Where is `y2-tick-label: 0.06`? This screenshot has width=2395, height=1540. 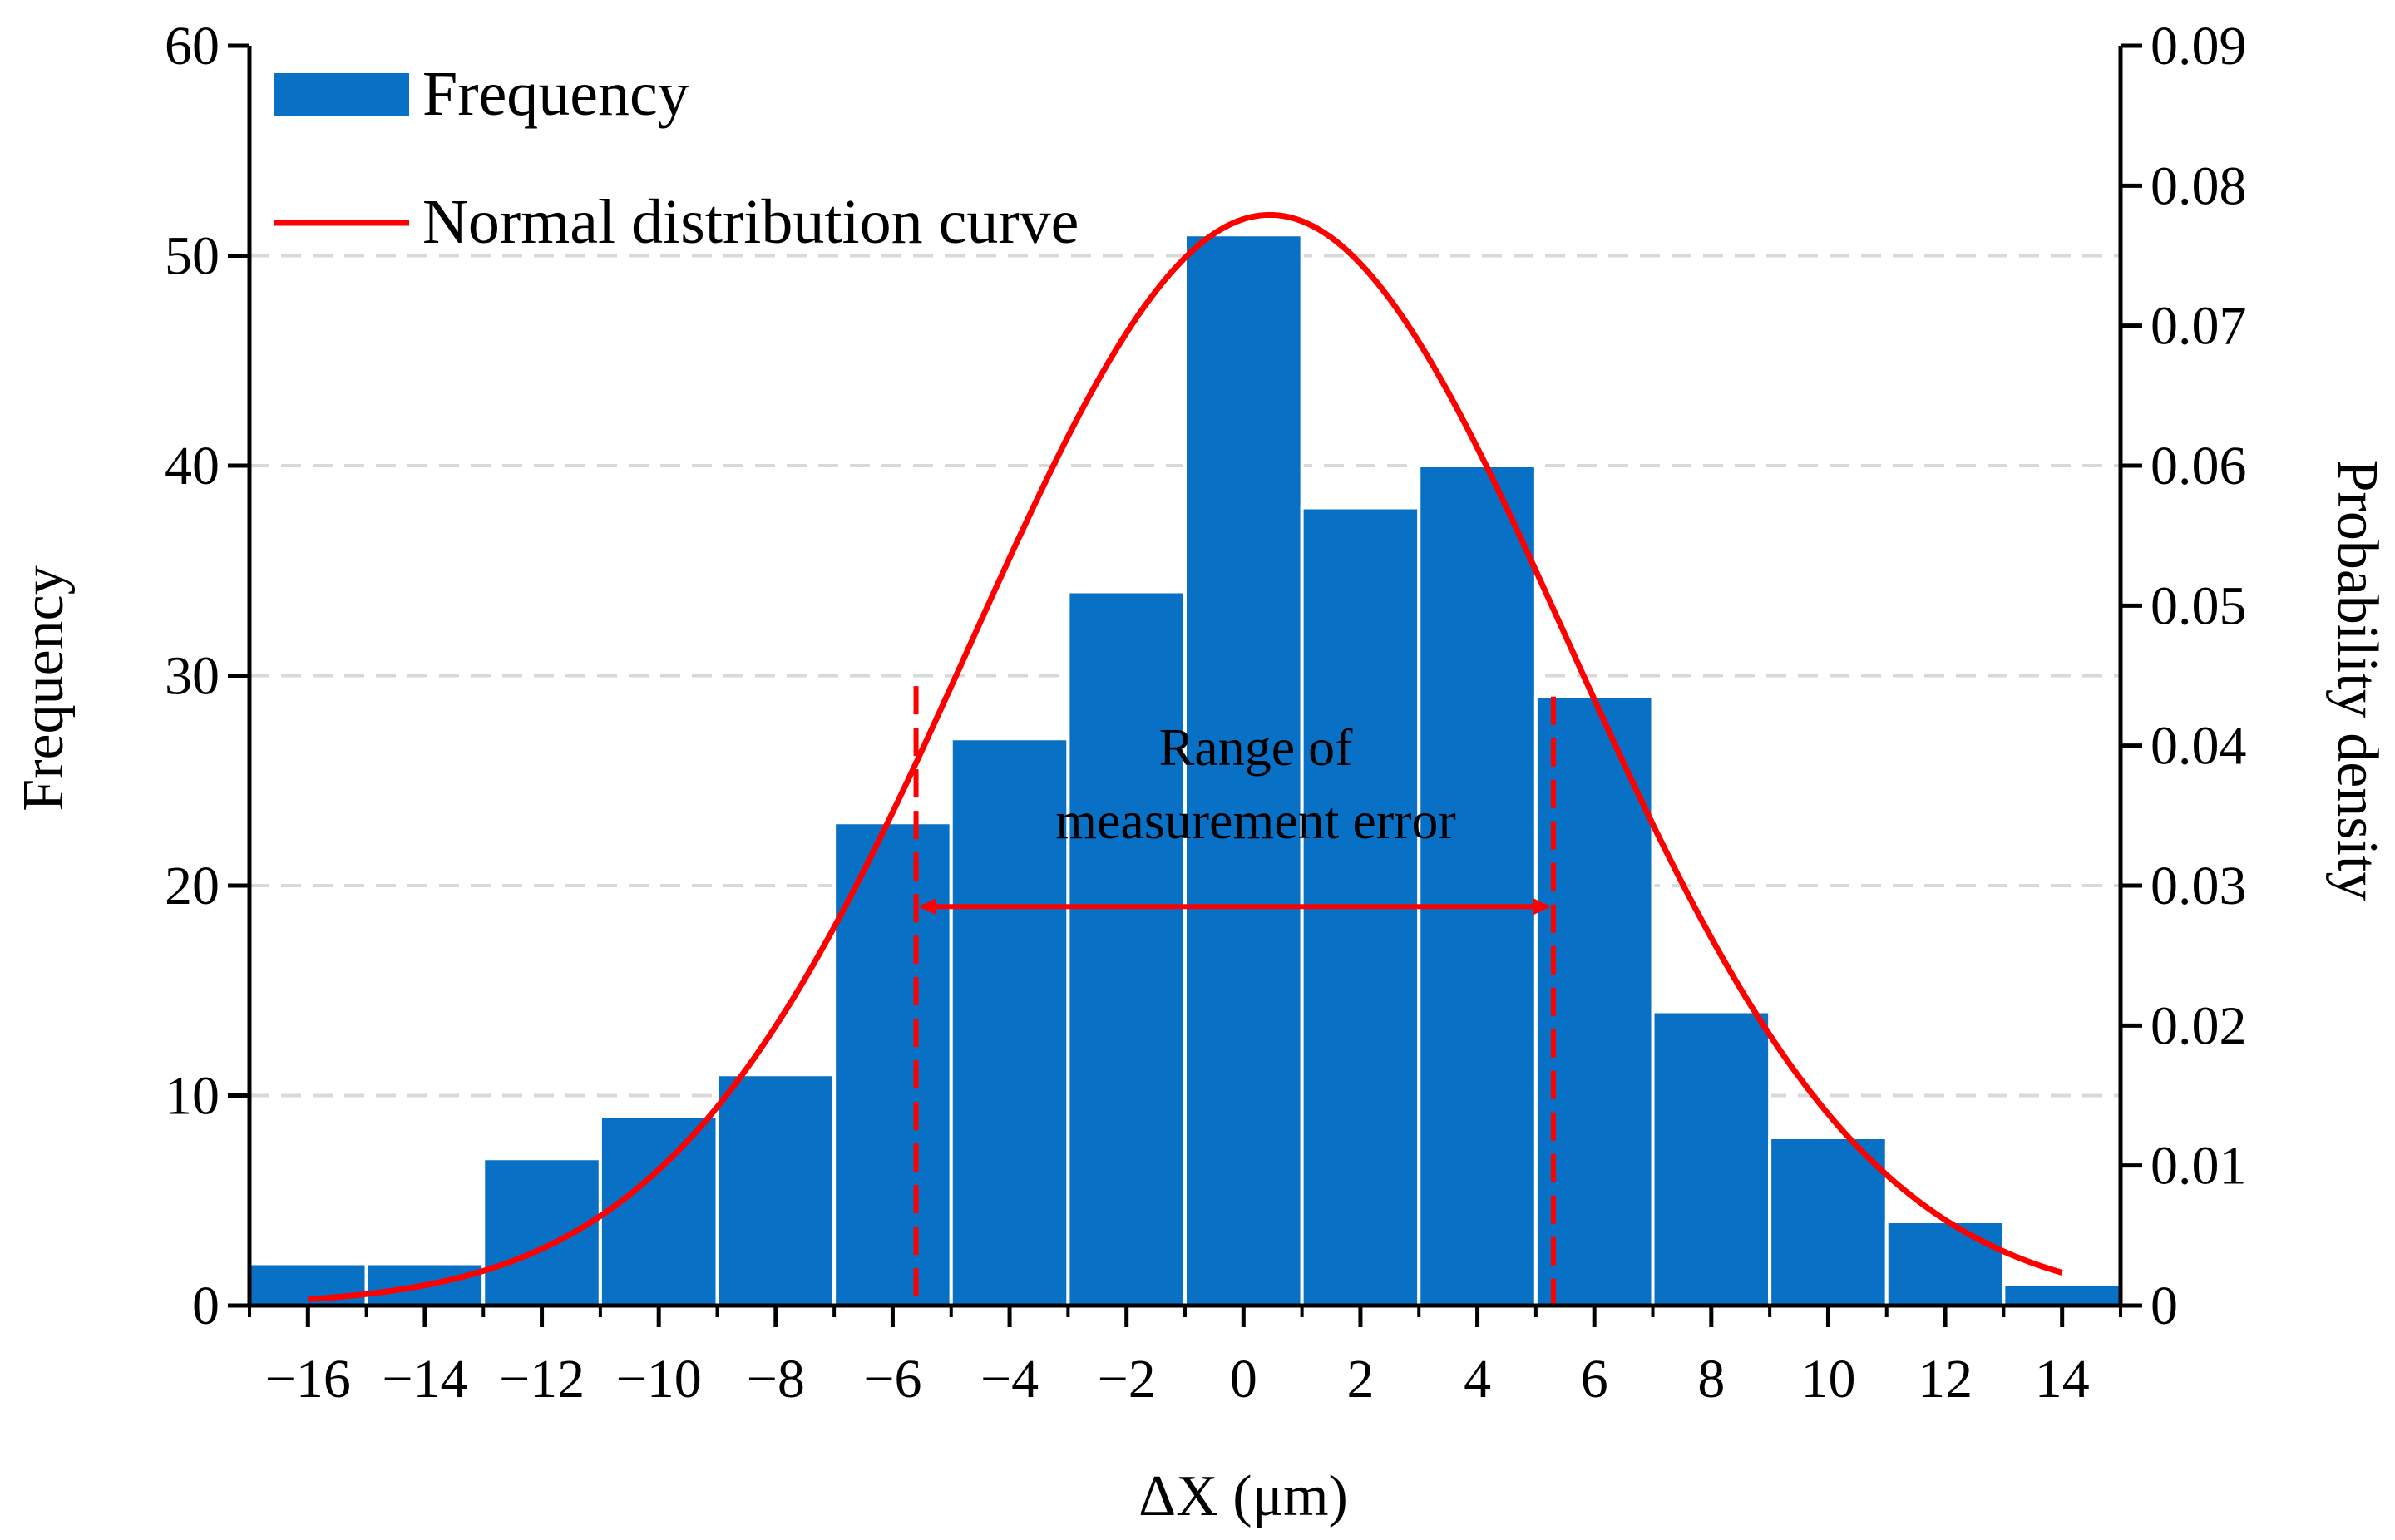 y2-tick-label: 0.06 is located at coordinates (2199, 466).